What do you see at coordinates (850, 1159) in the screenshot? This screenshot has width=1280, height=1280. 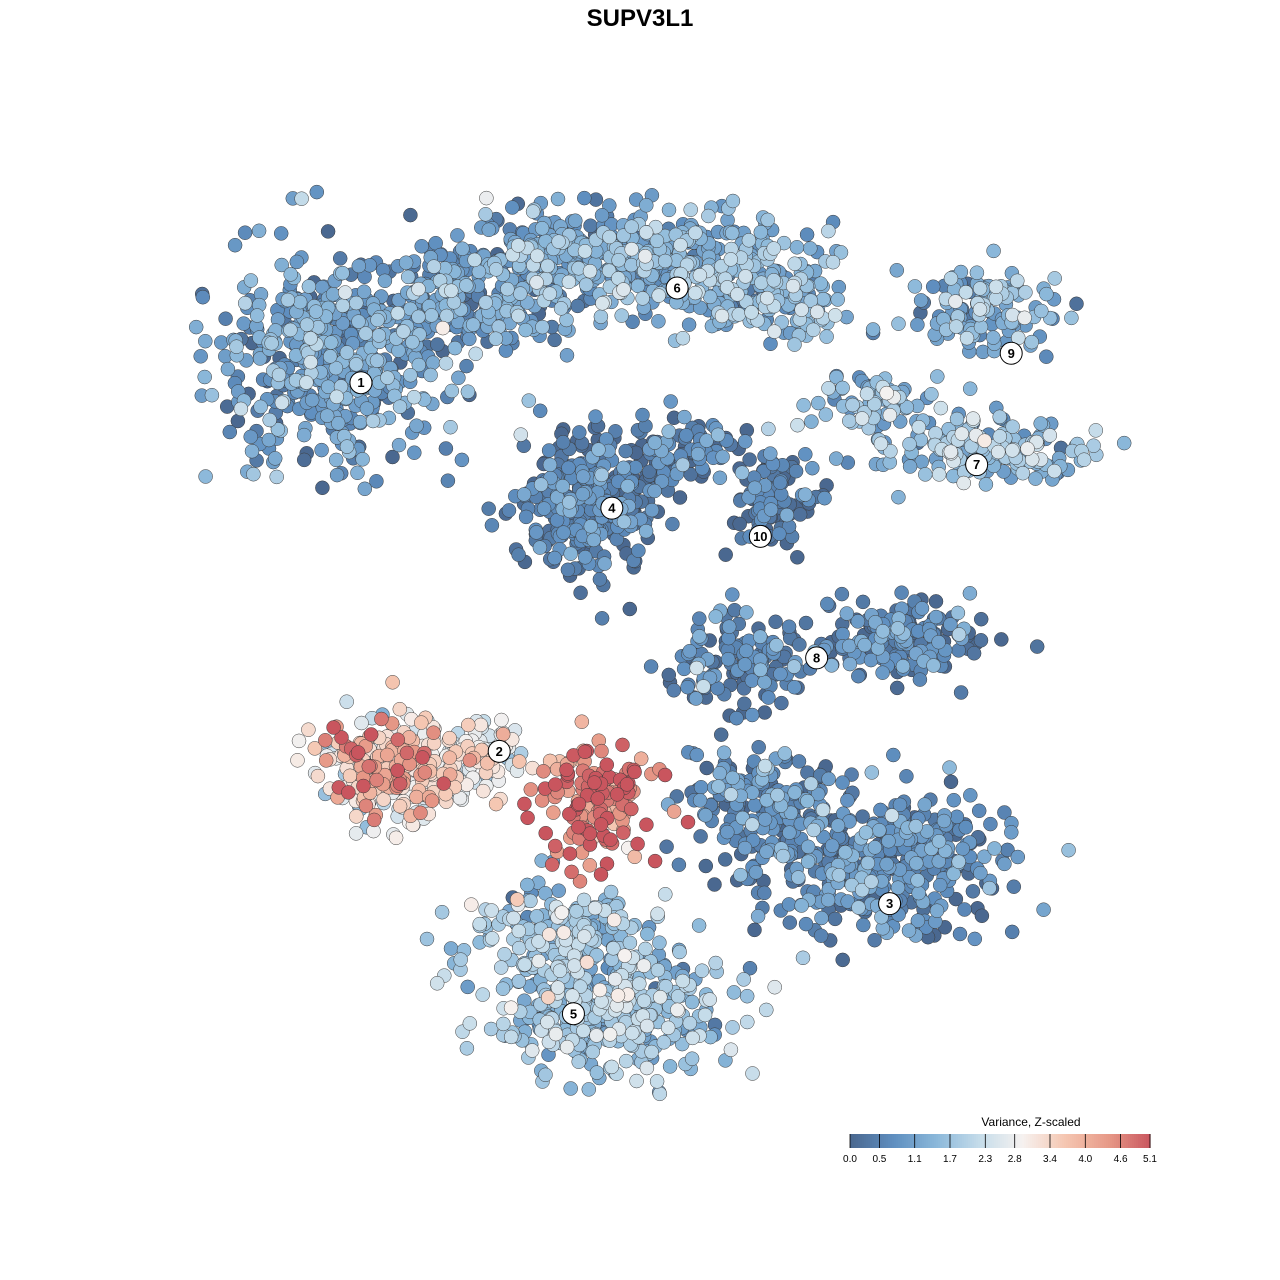 I see `colorbar-tick-label: 0.0` at bounding box center [850, 1159].